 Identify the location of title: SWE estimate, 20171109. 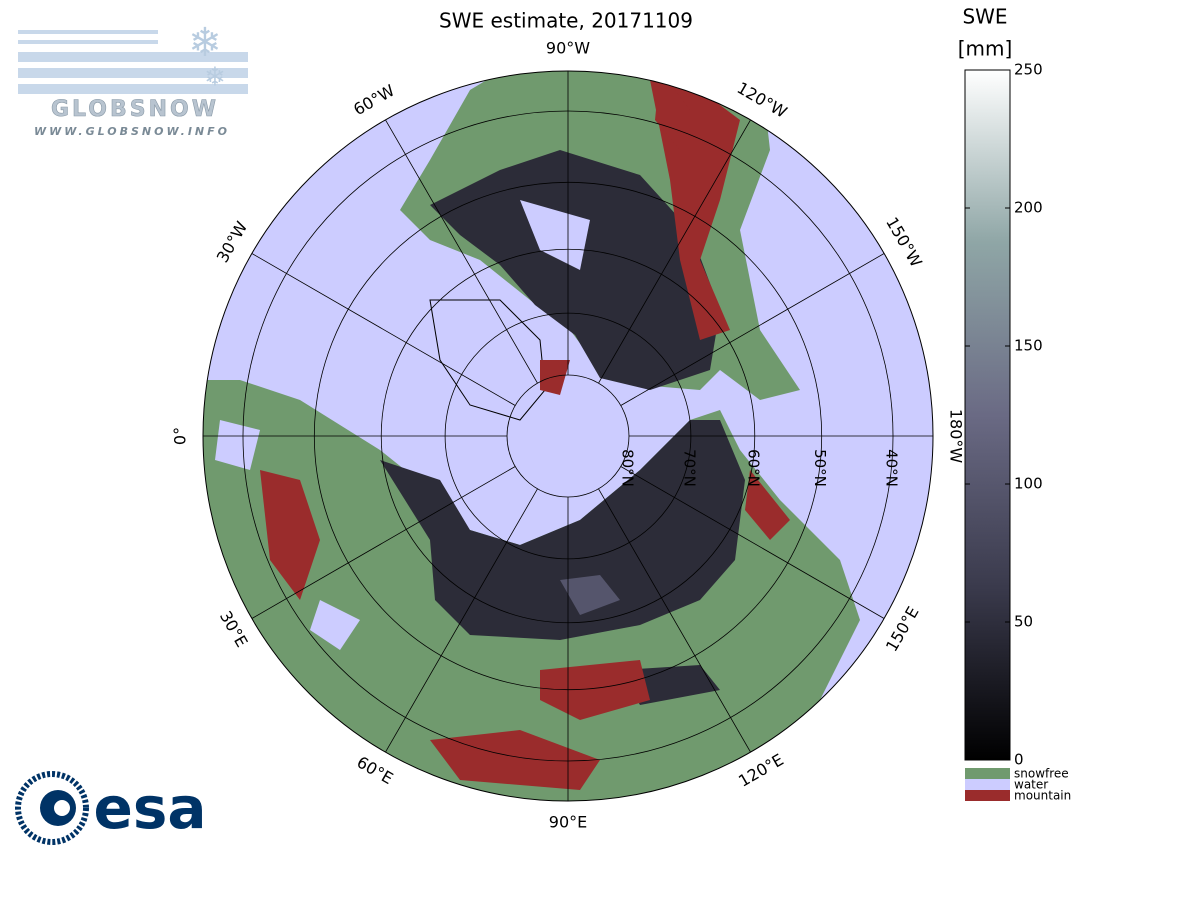
(566, 21).